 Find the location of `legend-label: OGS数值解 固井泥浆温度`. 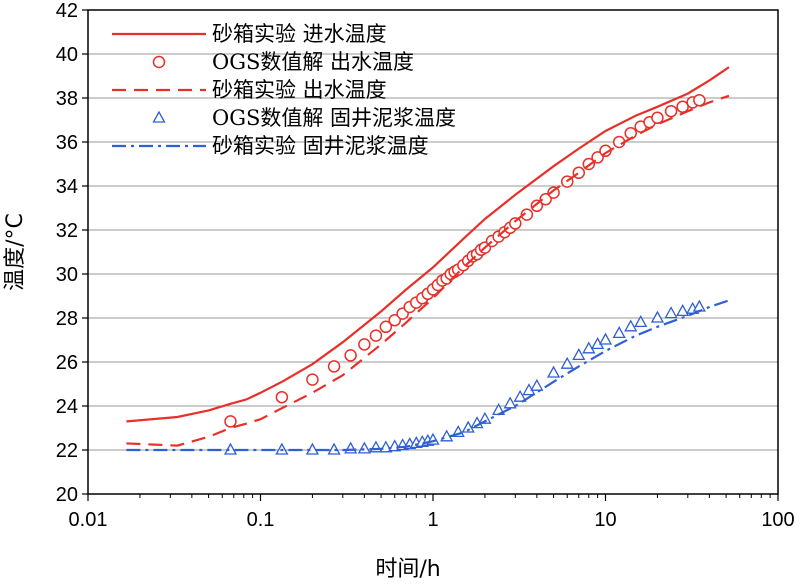

legend-label: OGS数值解 固井泥浆温度 is located at coordinates (334, 118).